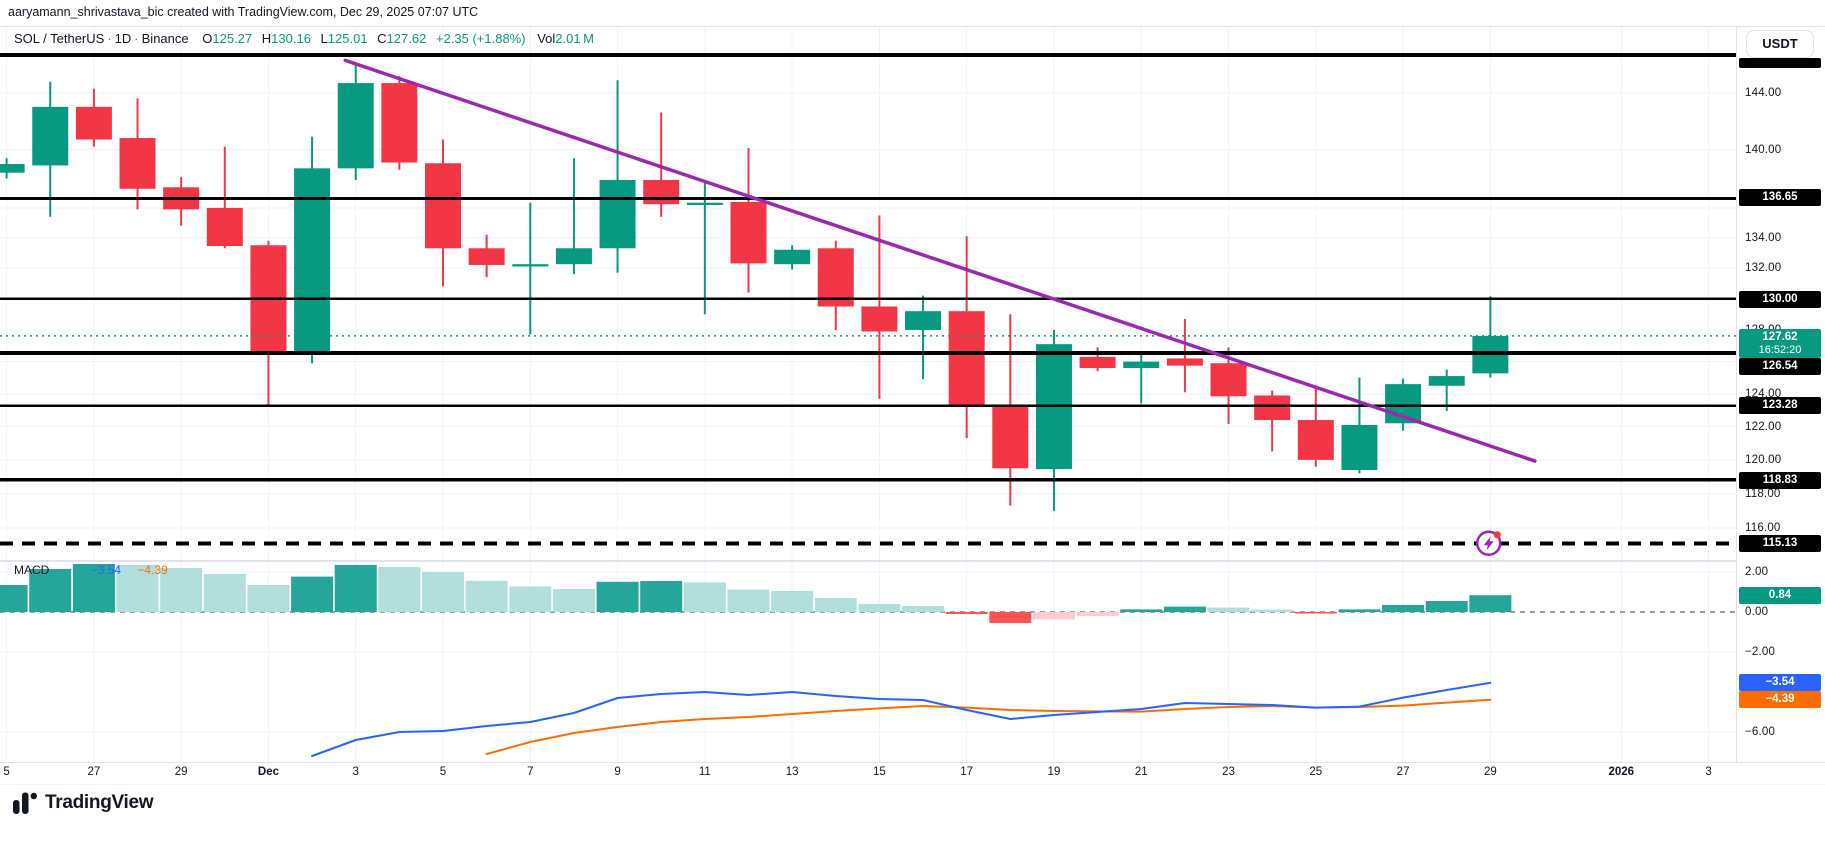 The image size is (1825, 847). Describe the element at coordinates (912, 784) in the screenshot. I see `chart-bottom-divider` at that location.